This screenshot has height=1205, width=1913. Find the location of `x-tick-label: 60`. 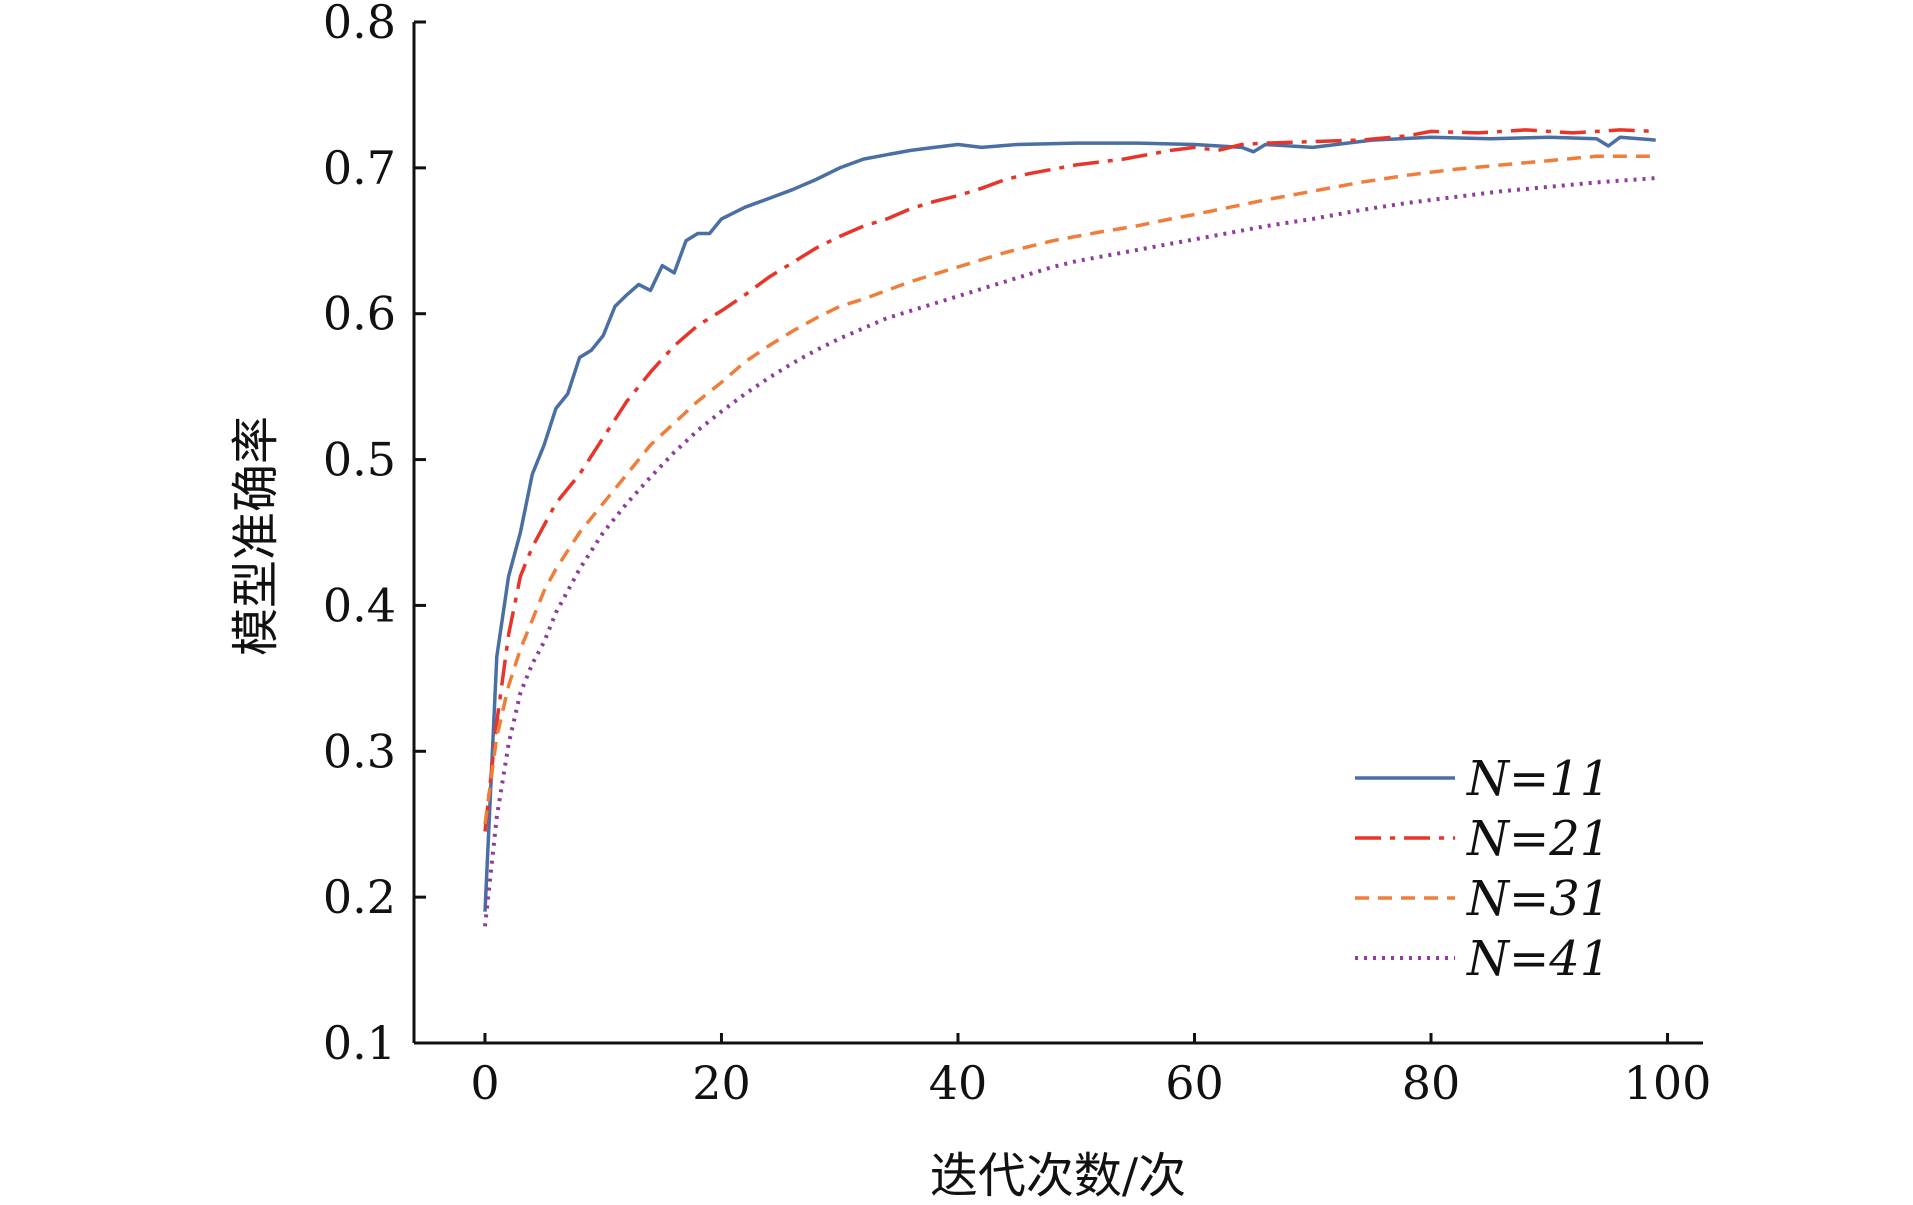

x-tick-label: 60 is located at coordinates (1194, 1083).